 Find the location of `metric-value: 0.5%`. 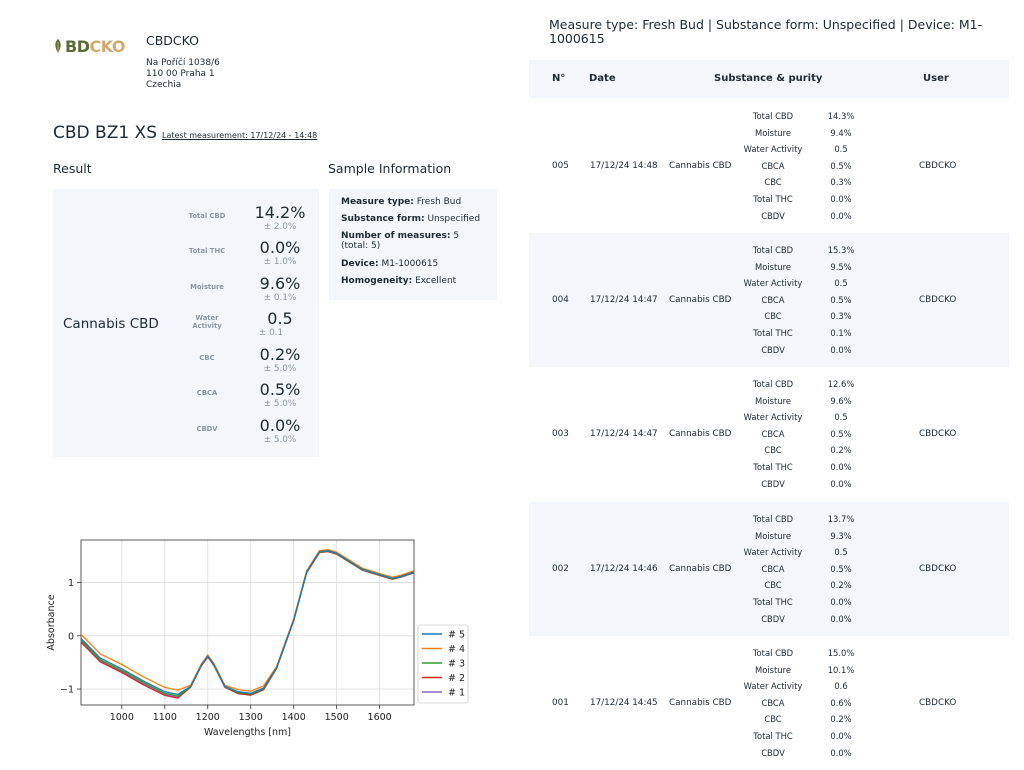

metric-value: 0.5% is located at coordinates (280, 389).